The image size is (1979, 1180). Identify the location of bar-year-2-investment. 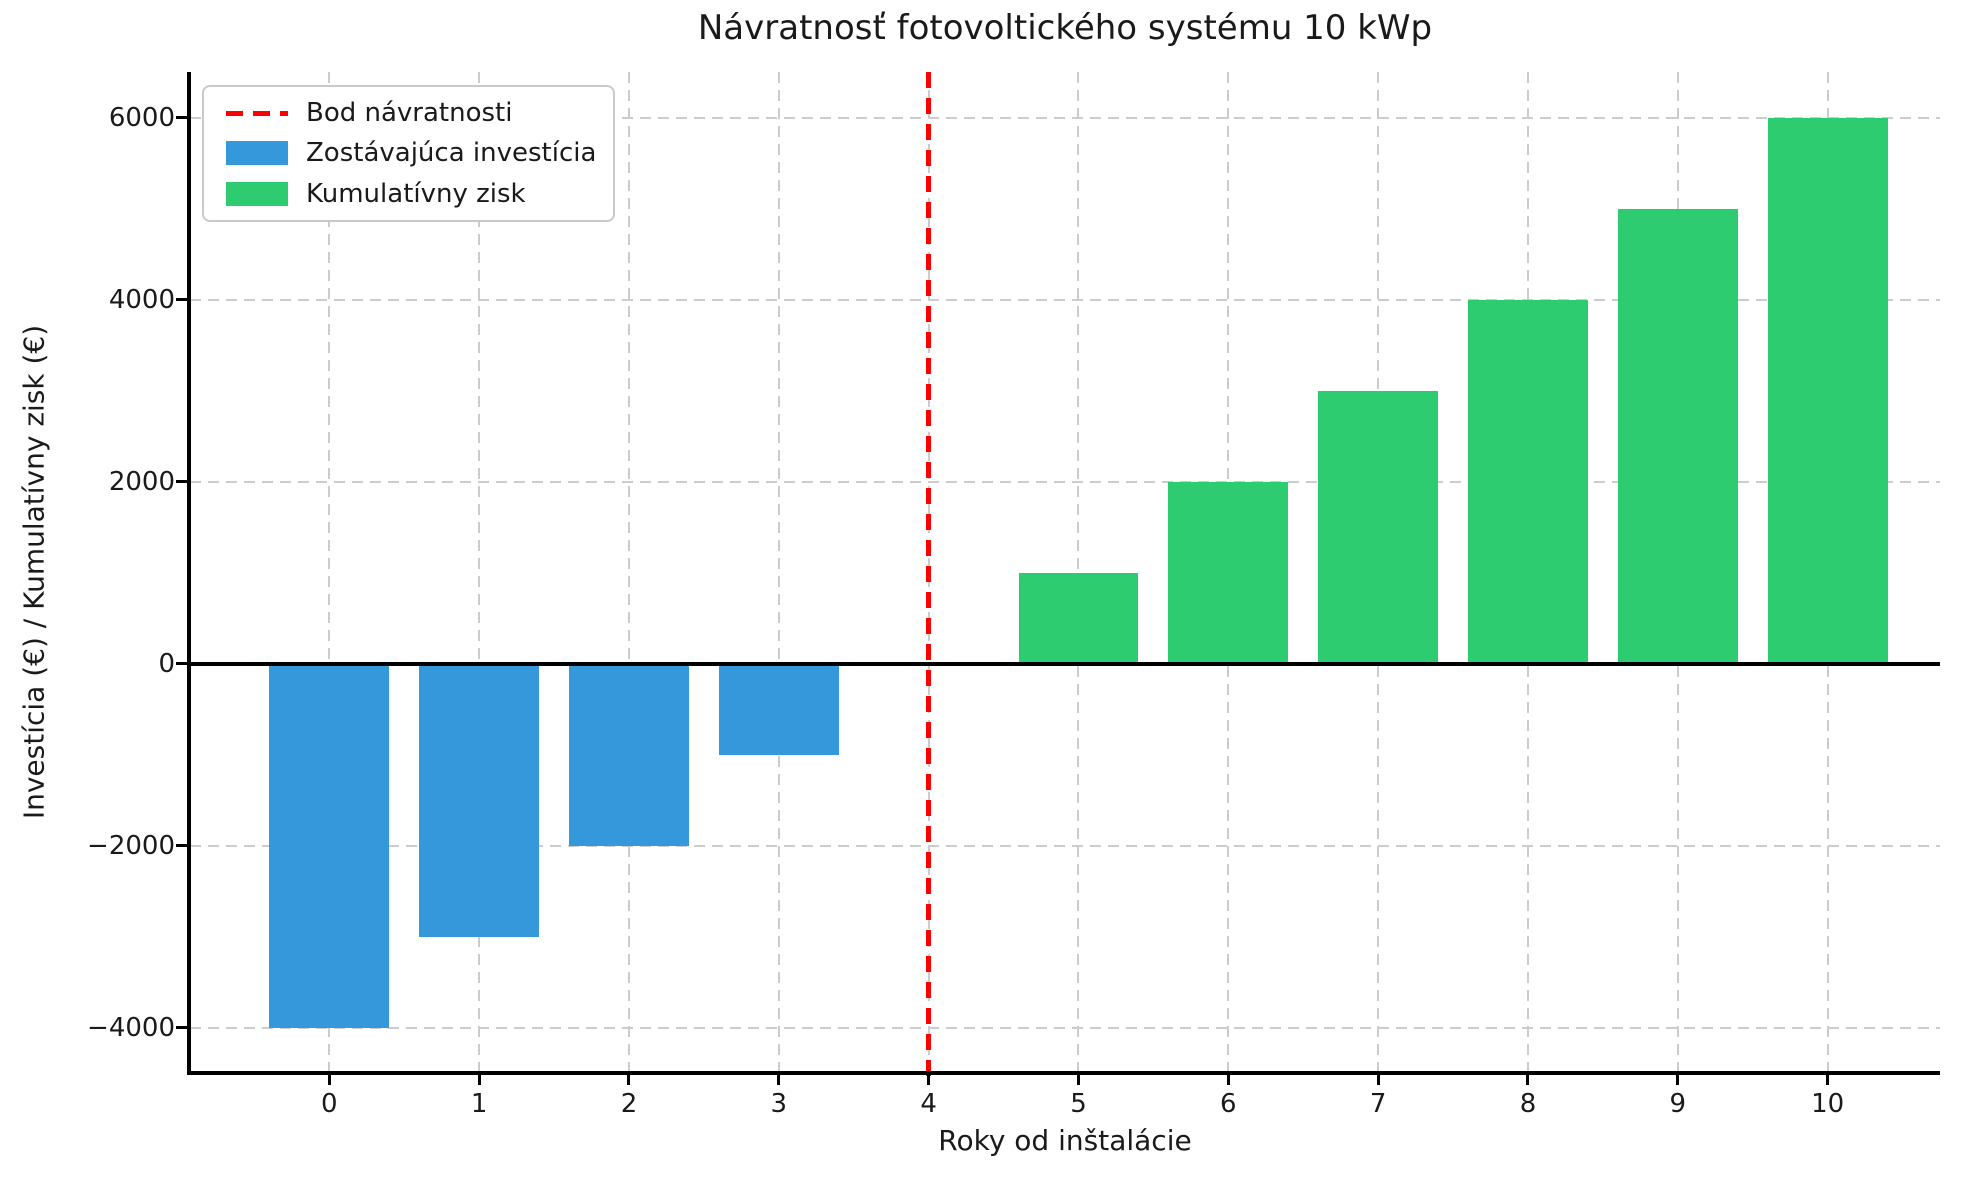
(629, 754).